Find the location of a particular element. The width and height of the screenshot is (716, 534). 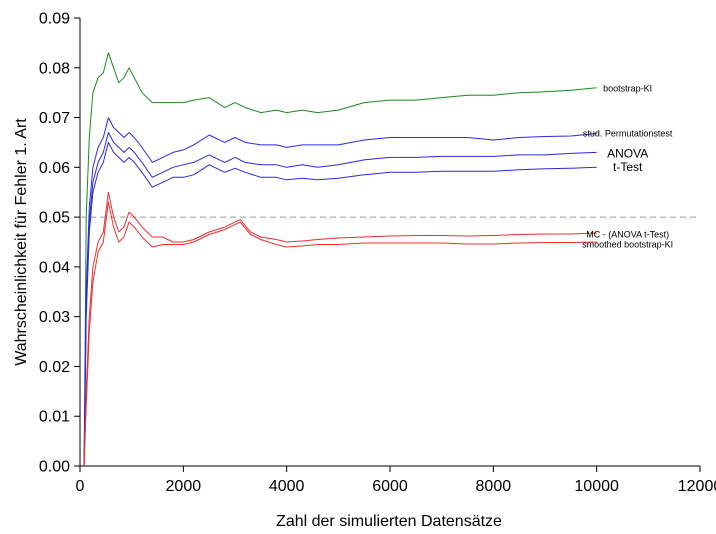

y-tick-label: 0.04 is located at coordinates (54, 267).